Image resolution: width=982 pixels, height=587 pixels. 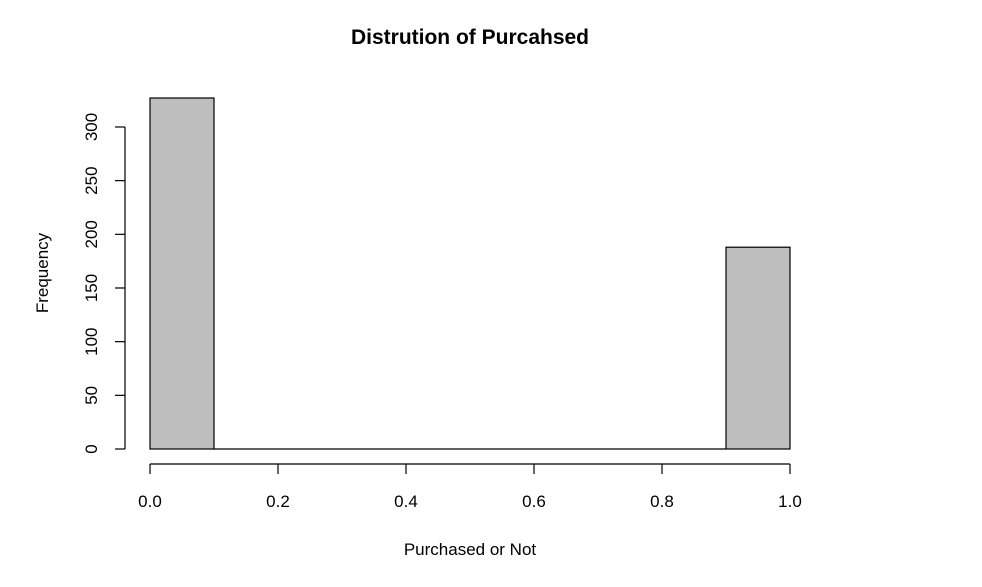 What do you see at coordinates (470, 487) in the screenshot?
I see `x-axis: 0.0 0.2 0.4 0.6 0.8 1.0` at bounding box center [470, 487].